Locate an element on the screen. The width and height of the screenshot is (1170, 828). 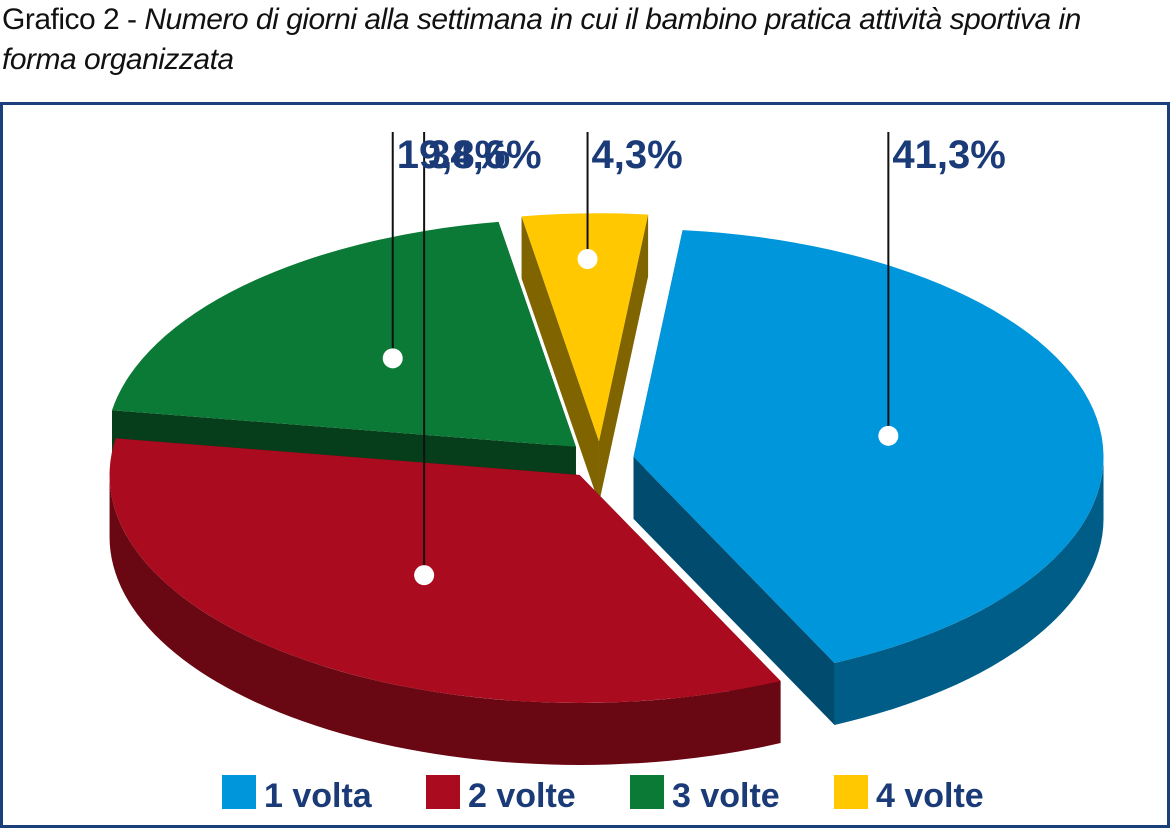
legend-swatch-1-volta is located at coordinates (239, 792).